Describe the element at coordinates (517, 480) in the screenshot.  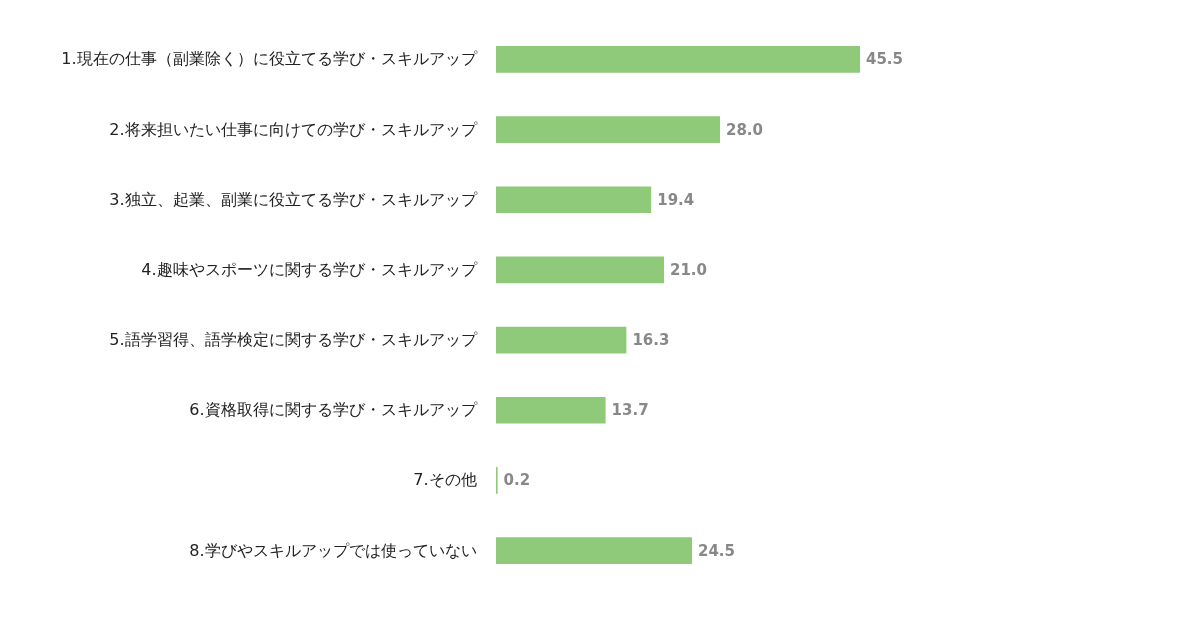
I see `data-label: 0.2` at that location.